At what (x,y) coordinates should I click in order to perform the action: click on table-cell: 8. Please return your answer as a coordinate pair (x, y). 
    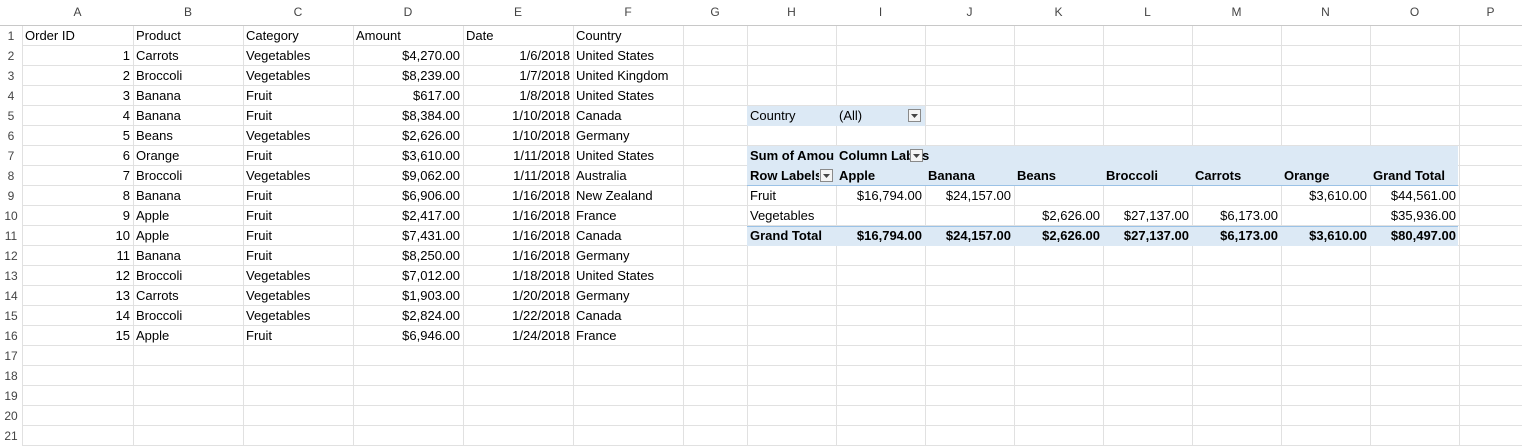
    Looking at the image, I should click on (126, 195).